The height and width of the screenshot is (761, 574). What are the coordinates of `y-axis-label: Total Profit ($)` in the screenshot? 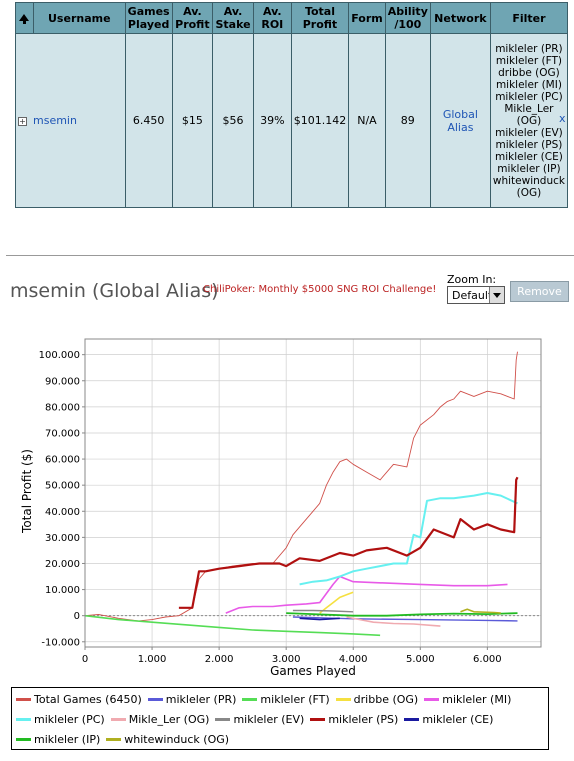 It's located at (27, 491).